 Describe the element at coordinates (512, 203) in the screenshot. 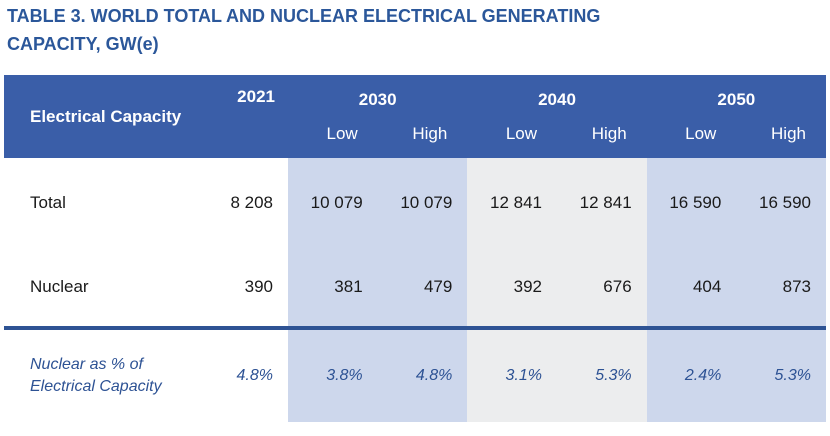

I see `table-cell-total-2040-low: 12 841` at that location.